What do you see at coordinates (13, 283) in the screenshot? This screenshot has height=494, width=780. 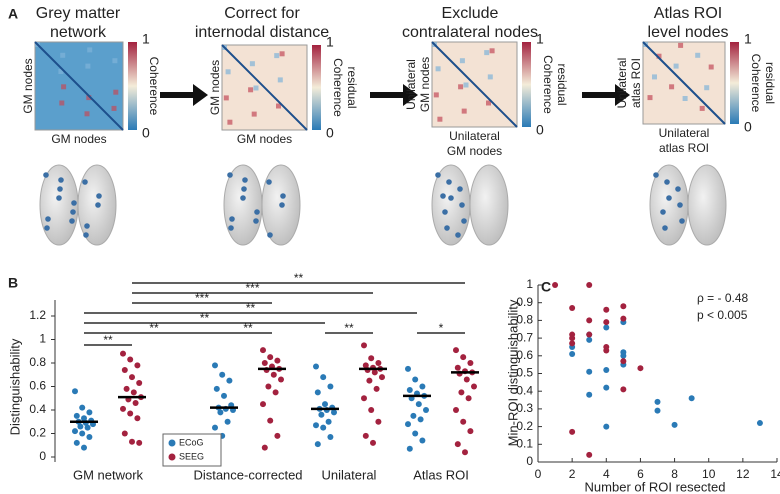 I see `panel-label: B` at bounding box center [13, 283].